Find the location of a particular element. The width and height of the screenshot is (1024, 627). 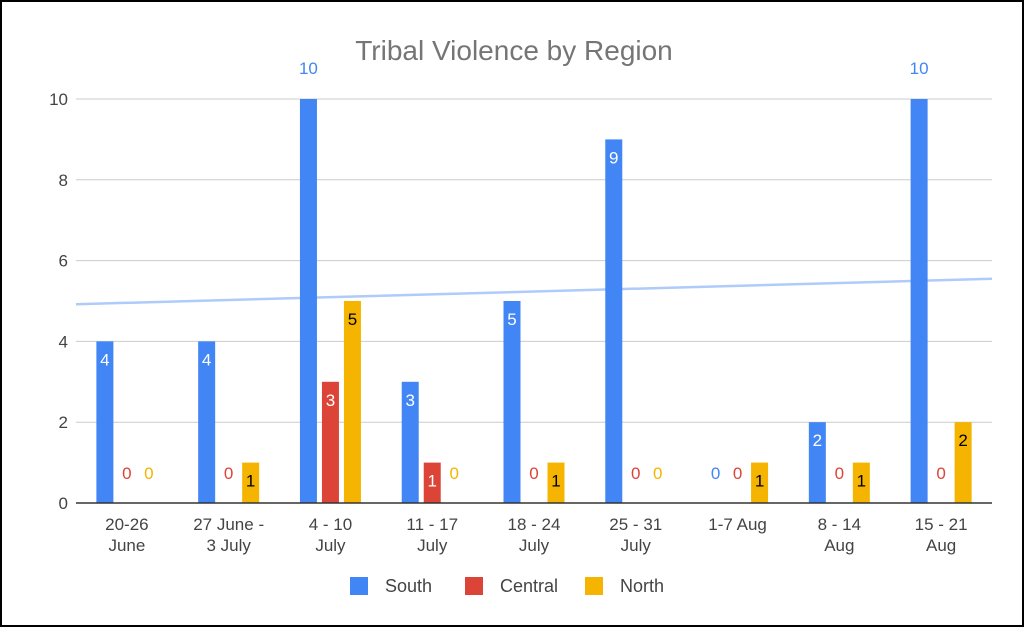

x-tick-label: June is located at coordinates (126, 545).